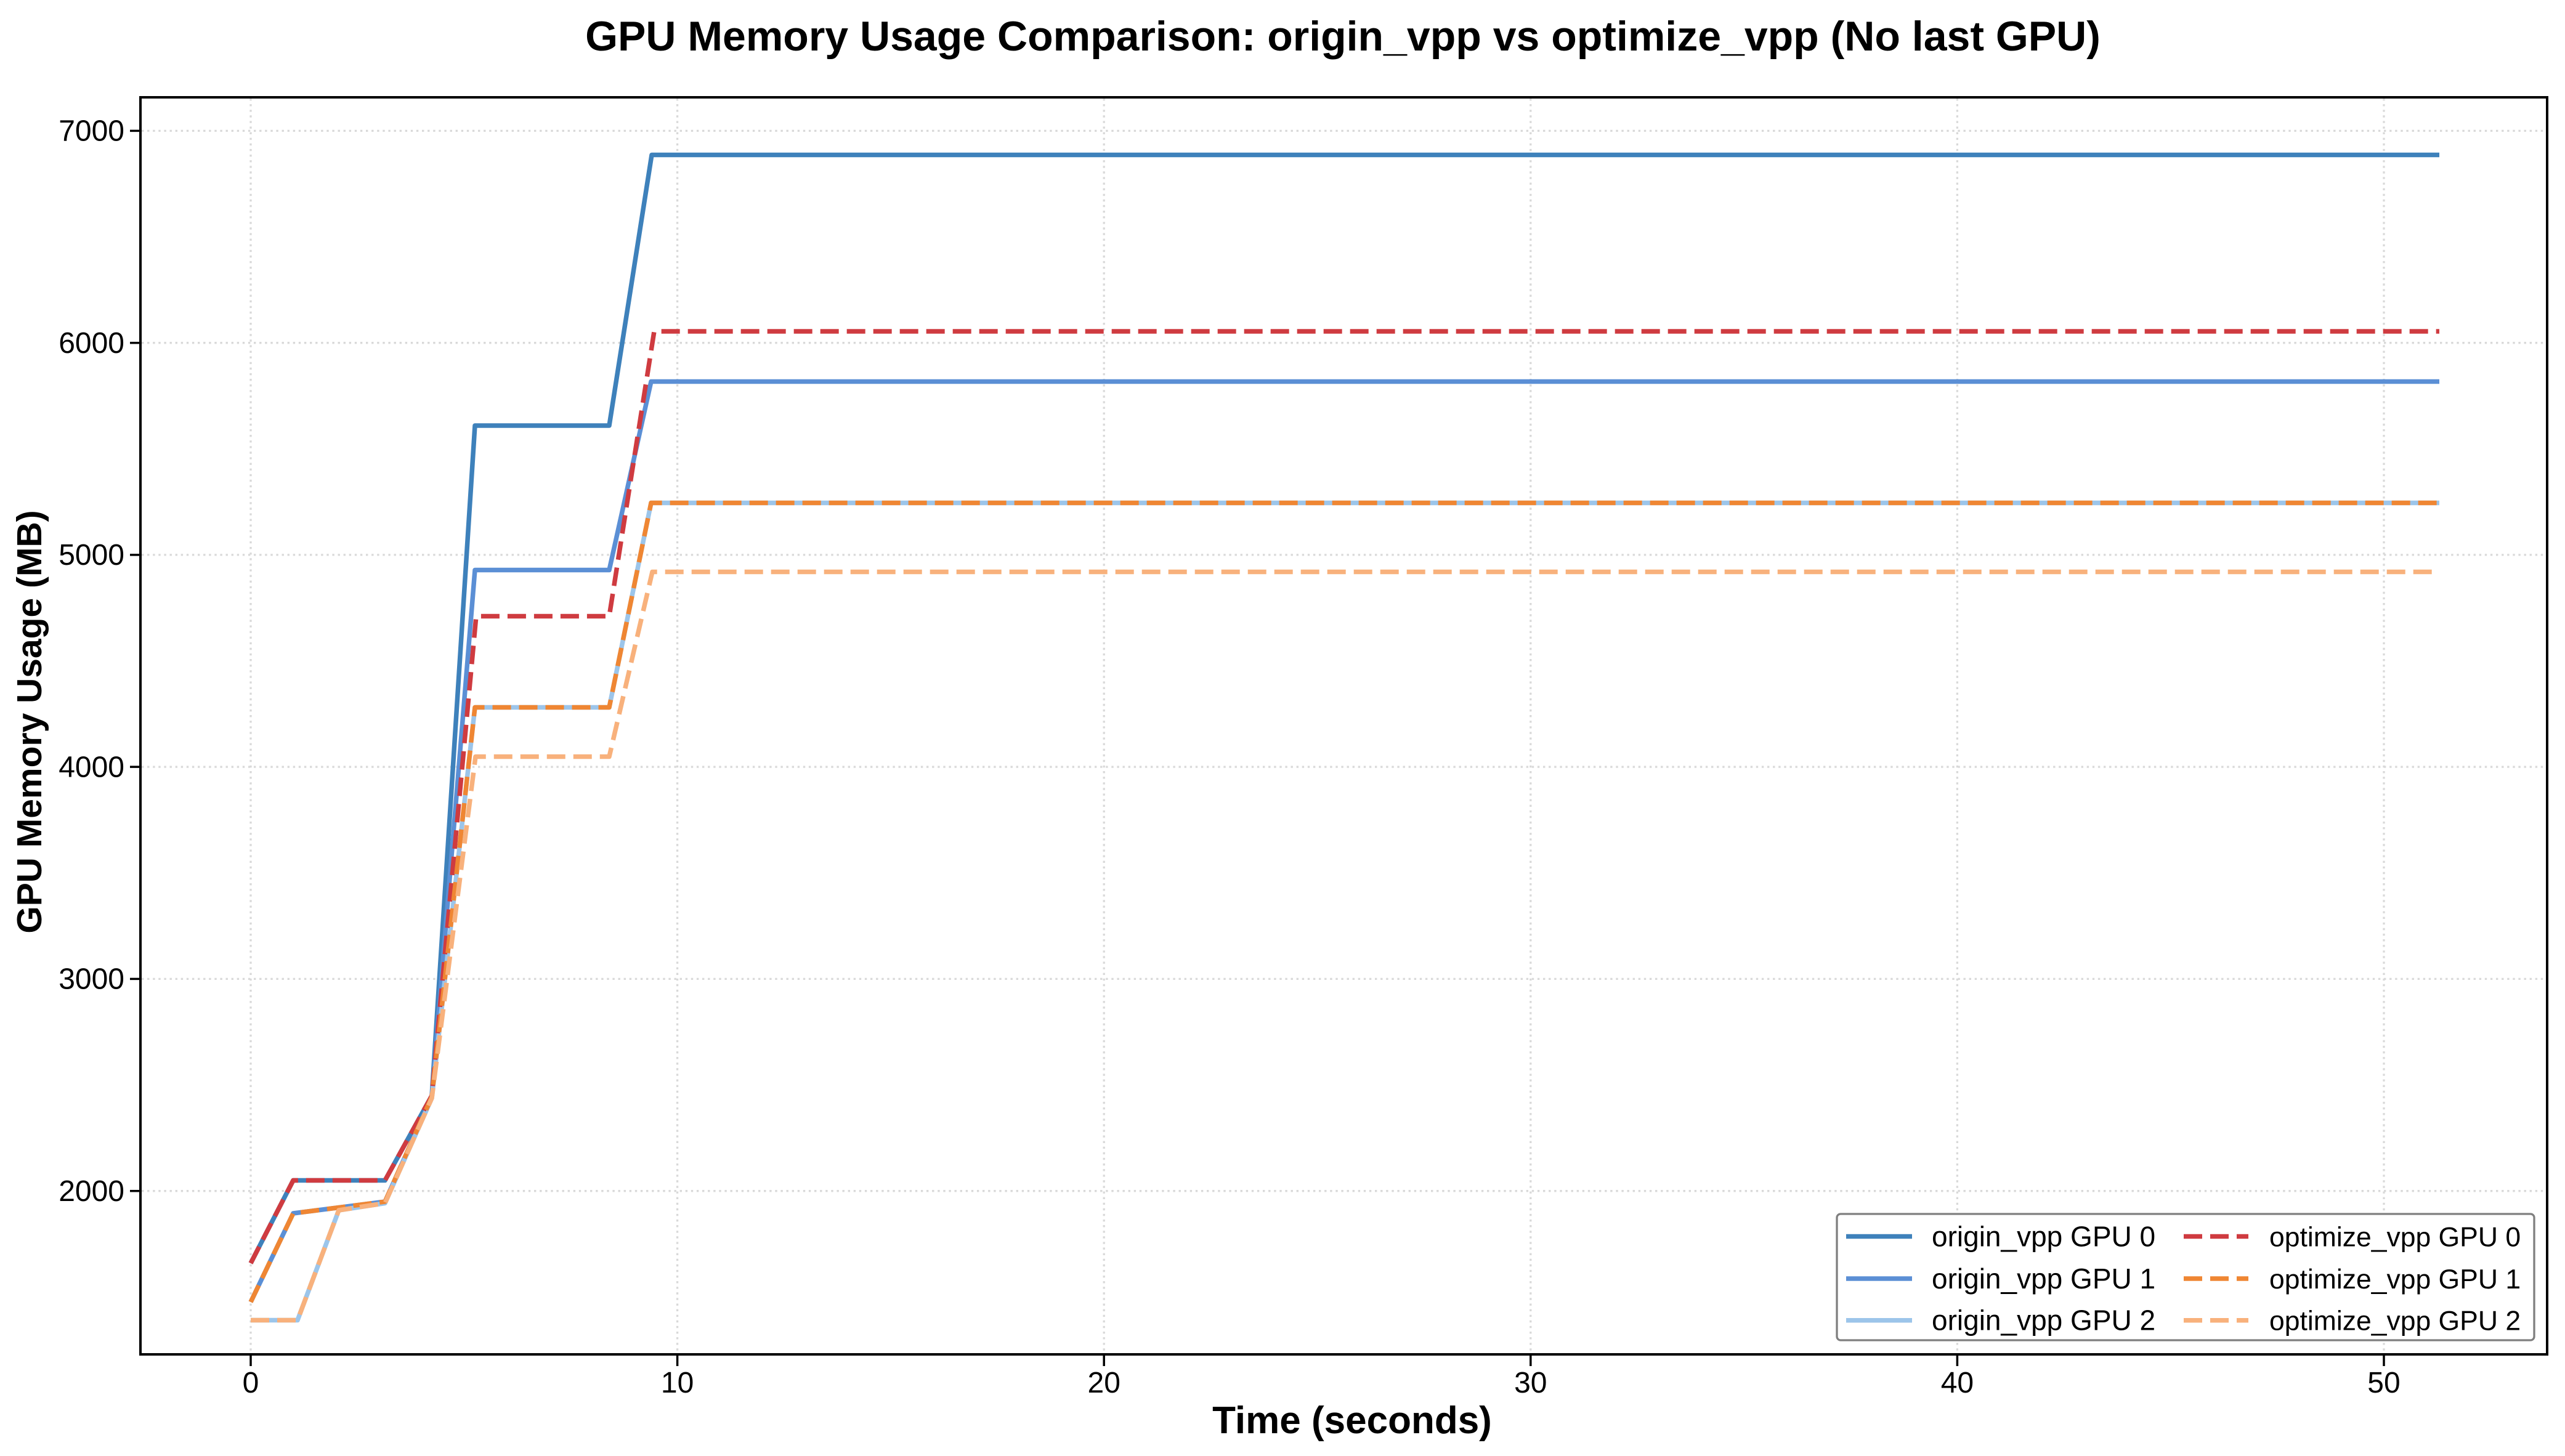 This screenshot has height=1456, width=2565. I want to click on svg-text: Time (seconds), so click(1352, 1421).